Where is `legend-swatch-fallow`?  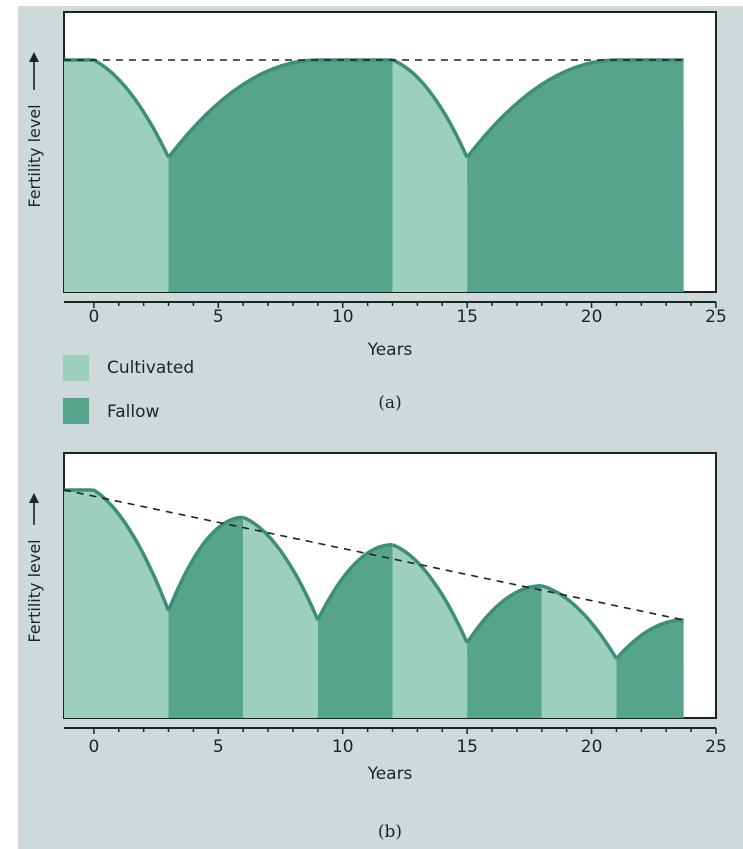
legend-swatch-fallow is located at coordinates (76, 411).